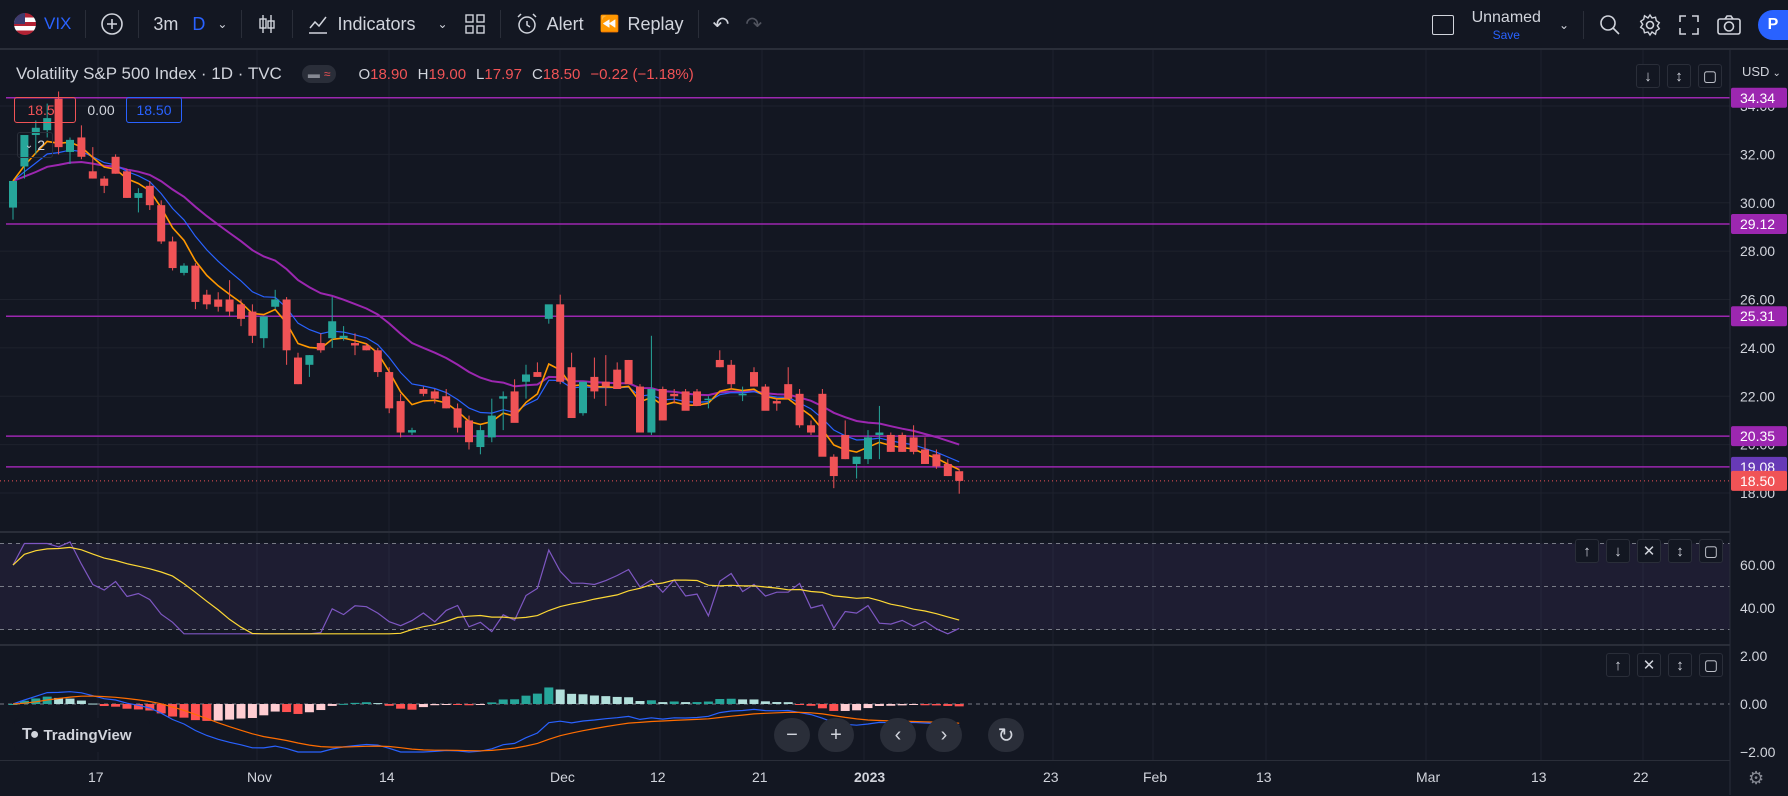 The image size is (1788, 796). I want to click on open-value: 18.90, so click(389, 74).